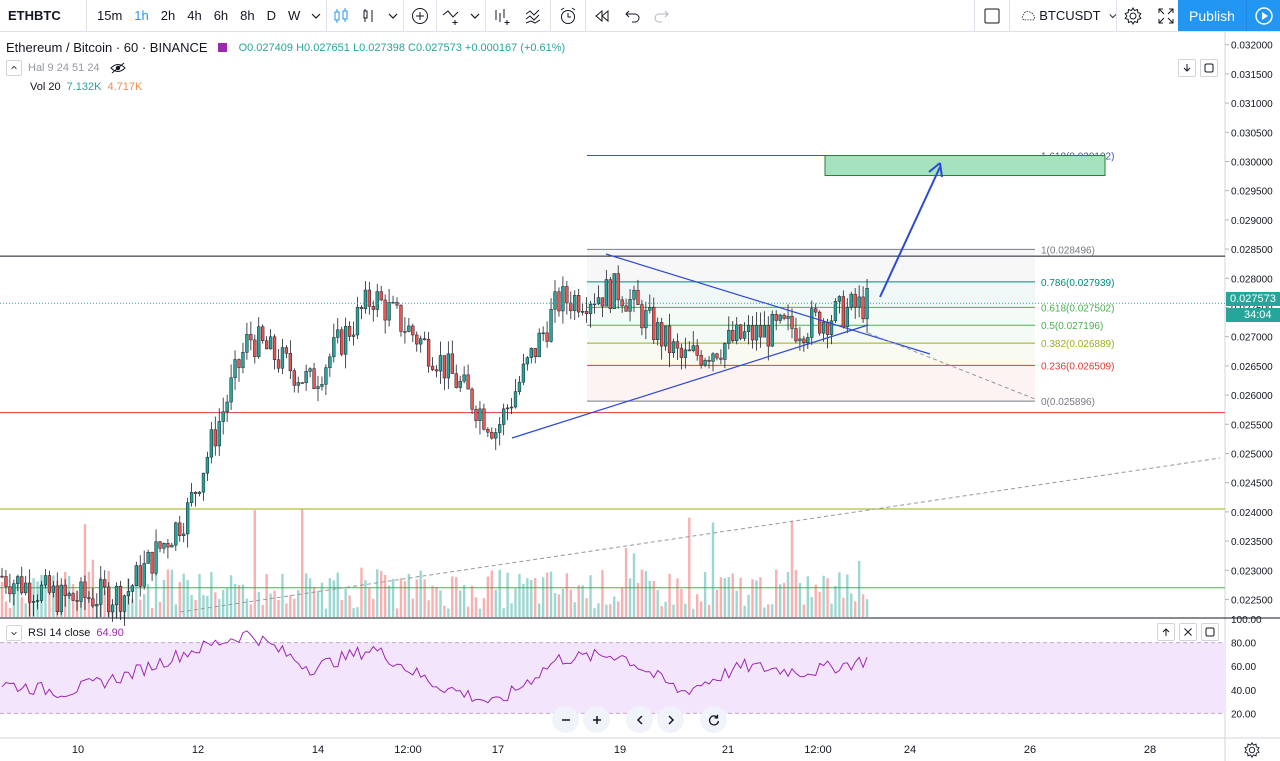 Image resolution: width=1280 pixels, height=761 pixels. What do you see at coordinates (1188, 632) in the screenshot?
I see `close-pane-icon` at bounding box center [1188, 632].